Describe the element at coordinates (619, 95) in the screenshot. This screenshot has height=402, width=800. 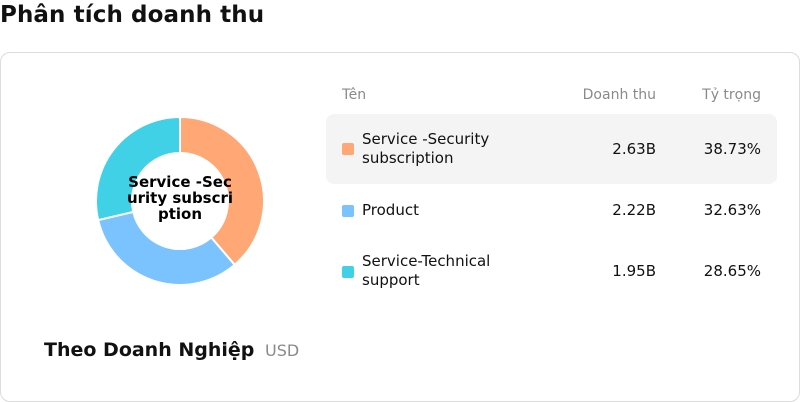
I see `header-revenue: Doanh thu` at that location.